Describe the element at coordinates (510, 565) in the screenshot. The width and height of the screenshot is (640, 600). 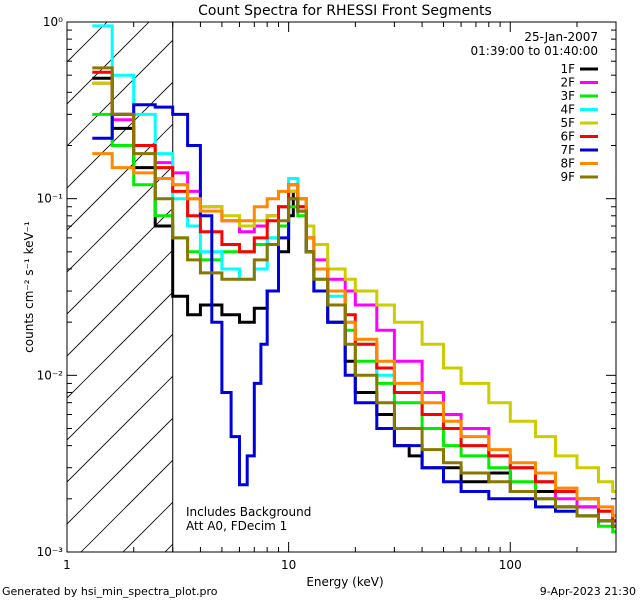
I see `x-tick-label: 100` at that location.